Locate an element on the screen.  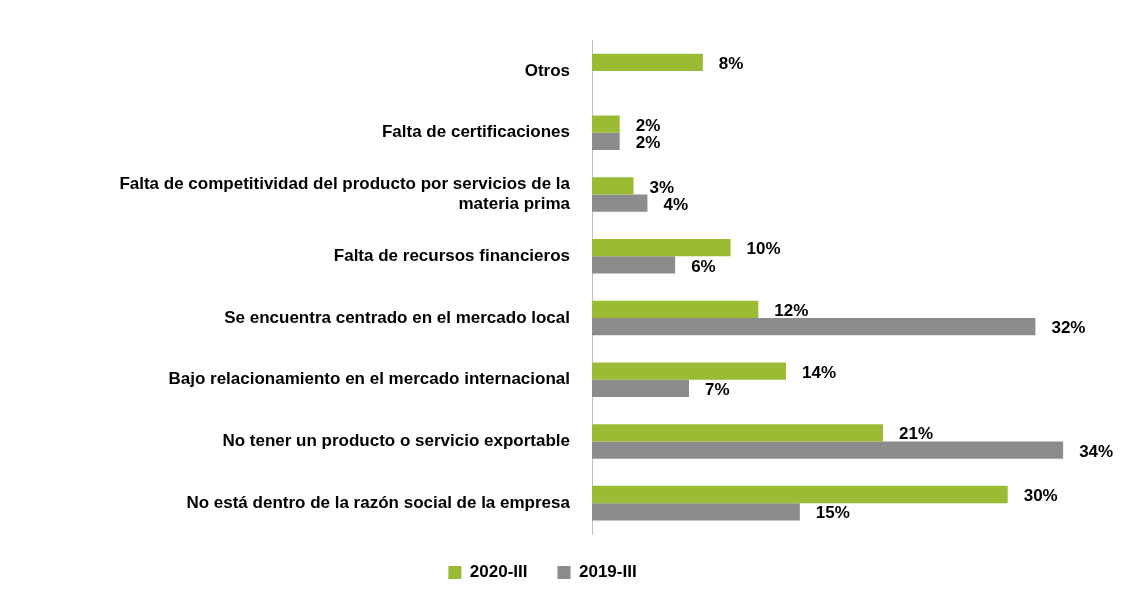
data-label: 3% is located at coordinates (662, 187).